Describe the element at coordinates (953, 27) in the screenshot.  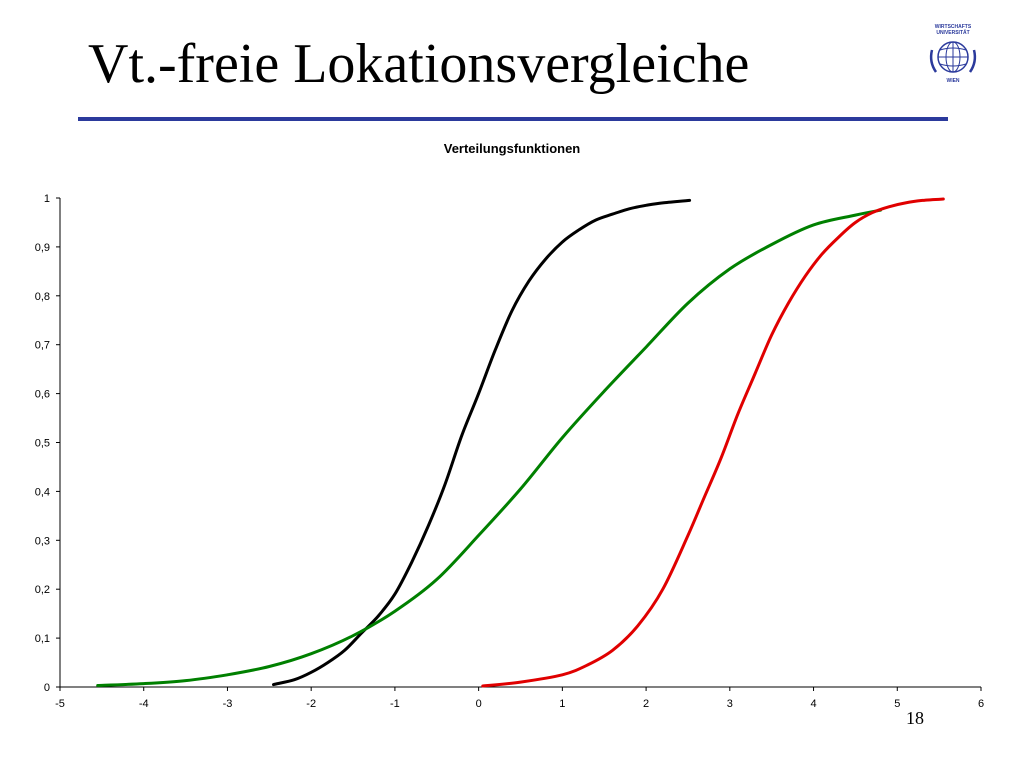
I see `svg-text: WIRTSCHAFTS` at that location.